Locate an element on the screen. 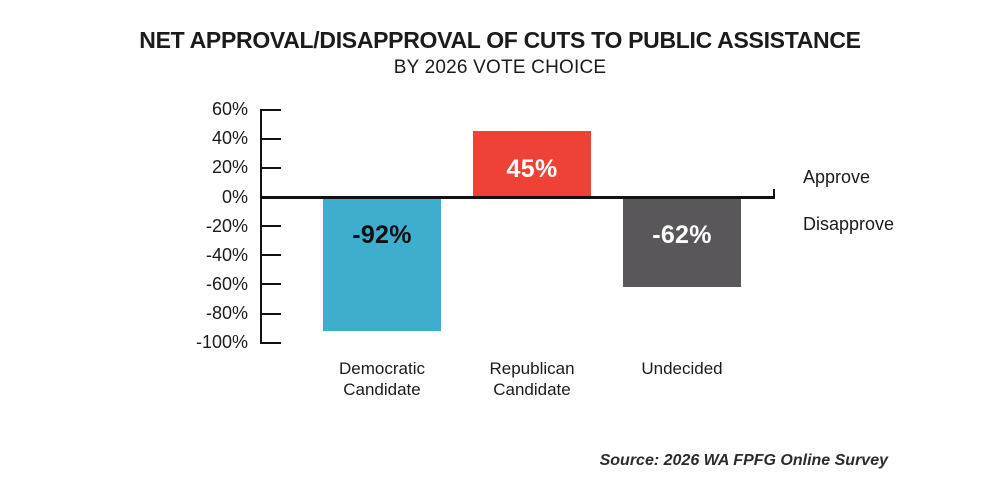 This screenshot has height=500, width=1000. zero-baseline-end-tick is located at coordinates (773, 192).